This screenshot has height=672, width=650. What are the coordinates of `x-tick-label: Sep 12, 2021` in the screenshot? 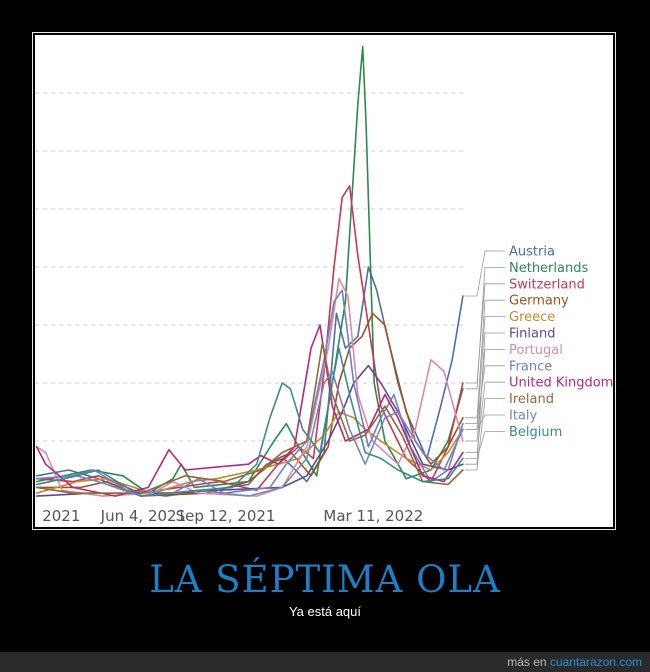 It's located at (226, 516).